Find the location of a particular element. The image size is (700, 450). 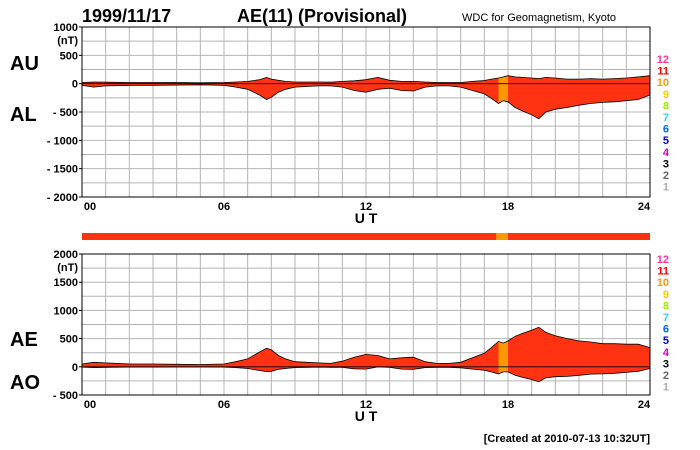

series-line-al is located at coordinates (366, 102).